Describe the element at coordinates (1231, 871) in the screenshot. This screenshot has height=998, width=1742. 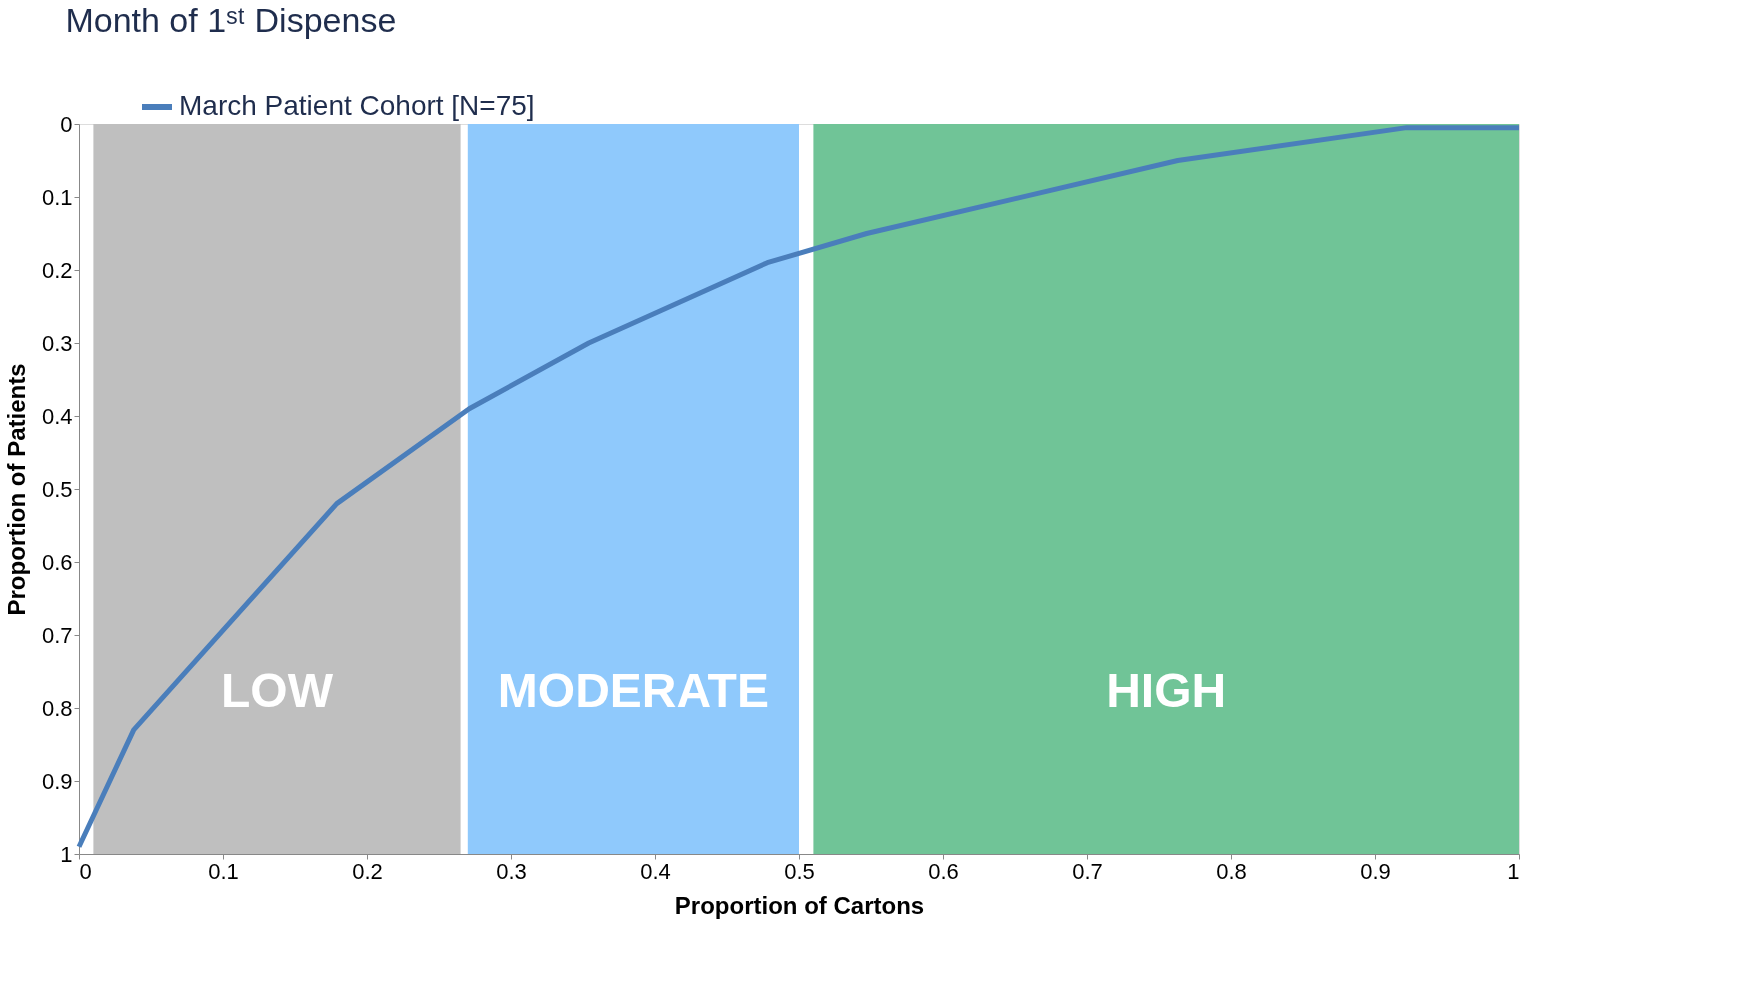
I see `x-tick-label: 0.8` at that location.